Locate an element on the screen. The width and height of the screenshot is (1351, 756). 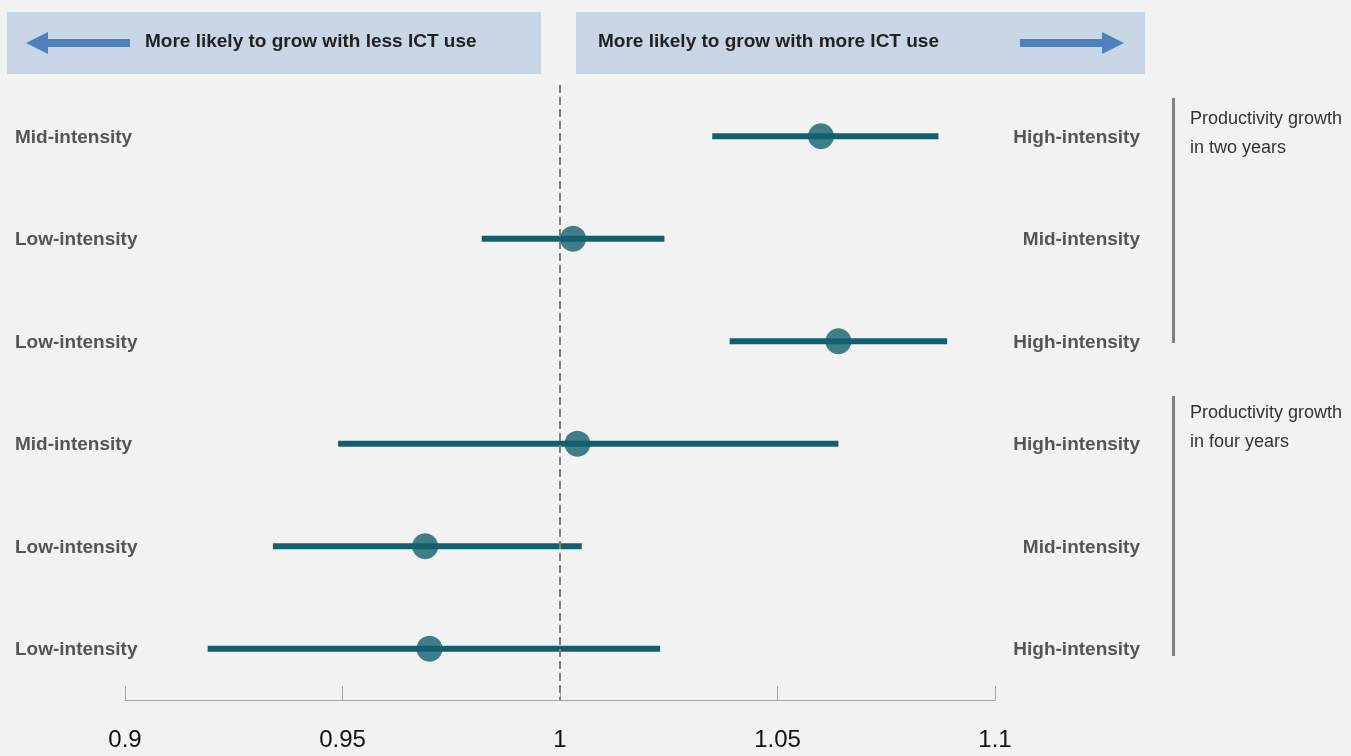
x-tick-label: 1.05 is located at coordinates (777, 738).